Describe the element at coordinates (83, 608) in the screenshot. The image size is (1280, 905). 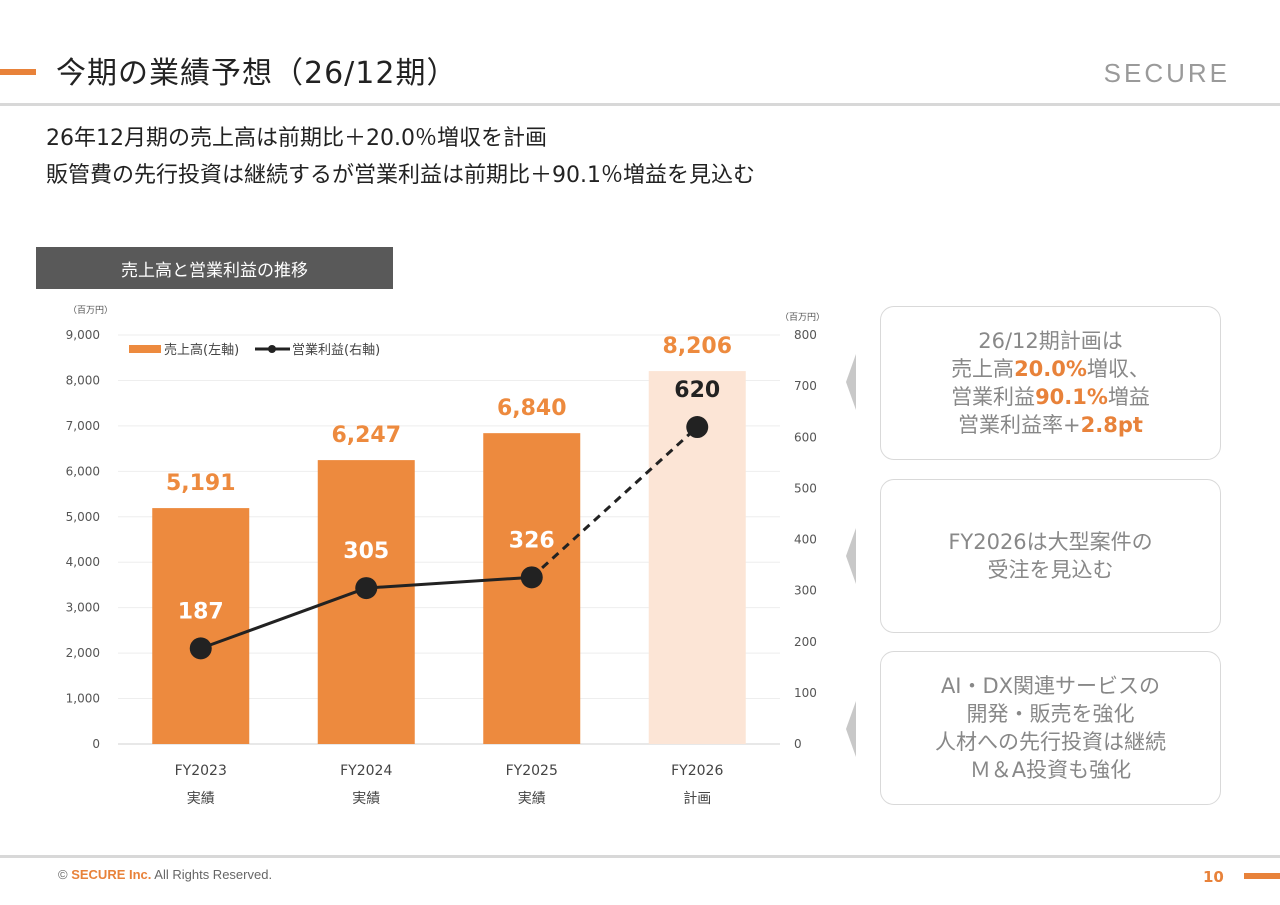
I see `left-tick-label: 3,000` at that location.